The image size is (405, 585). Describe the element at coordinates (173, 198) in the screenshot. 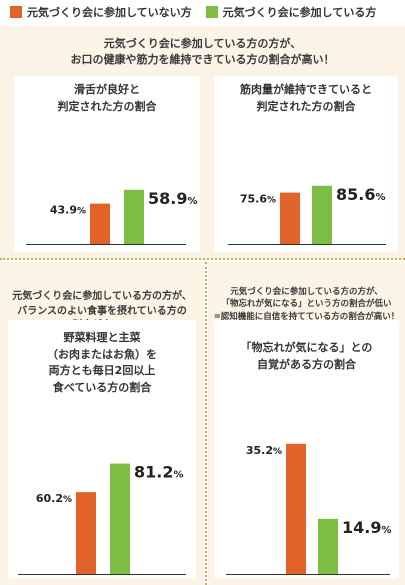

I see `bar-speech-participating-label: 58.9%` at that location.